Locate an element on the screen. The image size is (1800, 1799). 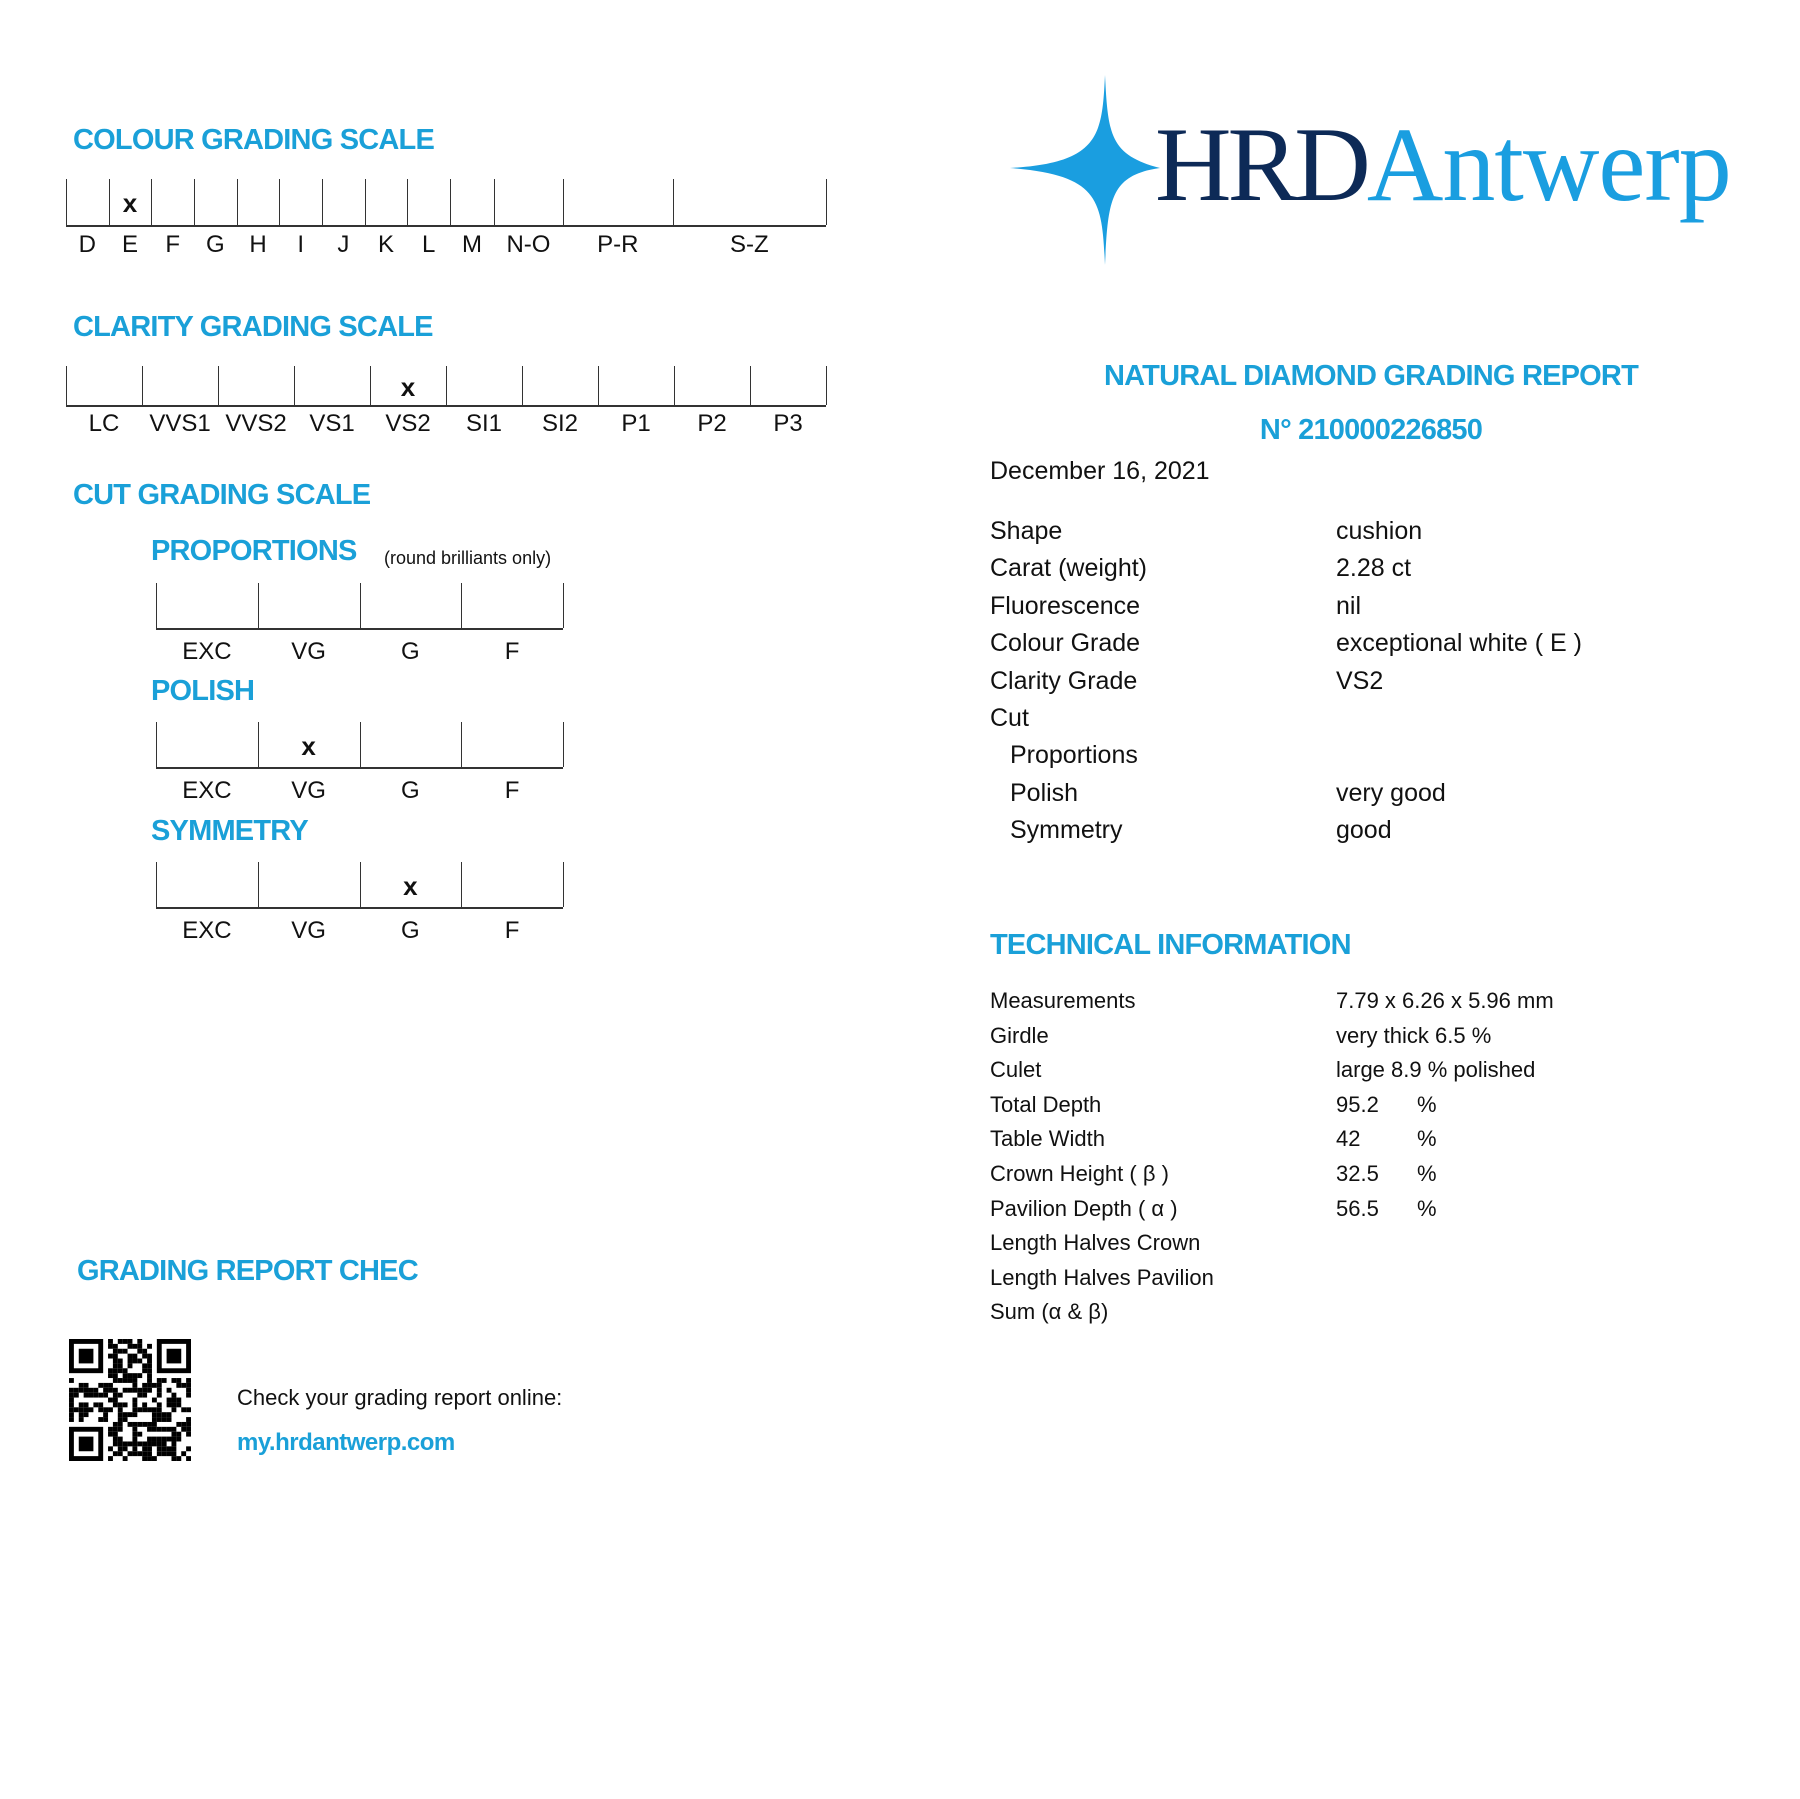
report-label: Polish is located at coordinates (1044, 792).